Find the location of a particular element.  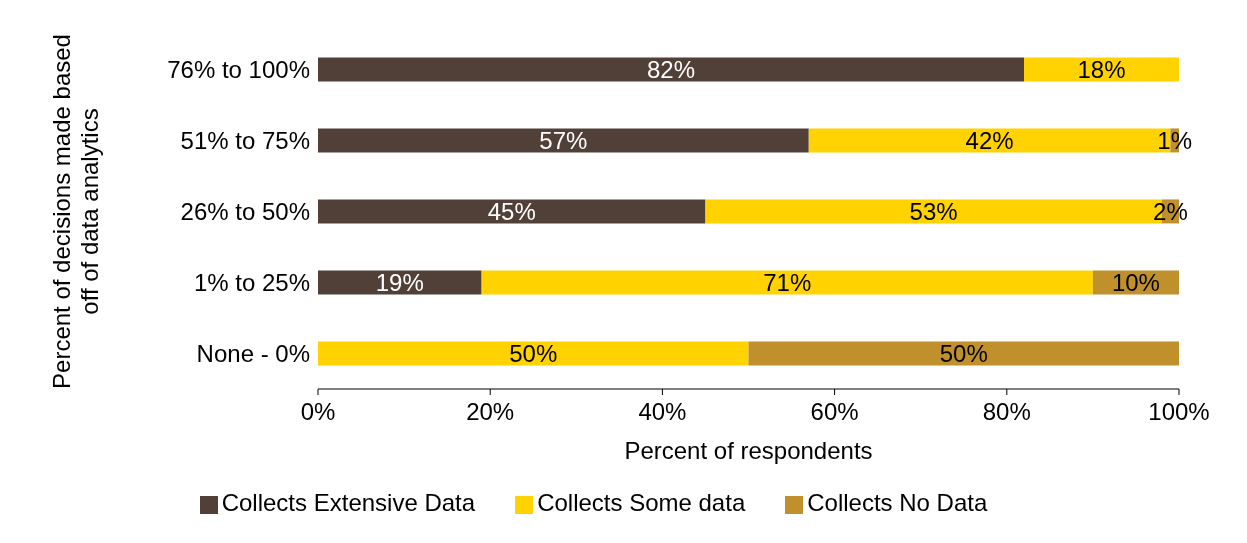

legend-label: Collects Extensive Data is located at coordinates (348, 502).